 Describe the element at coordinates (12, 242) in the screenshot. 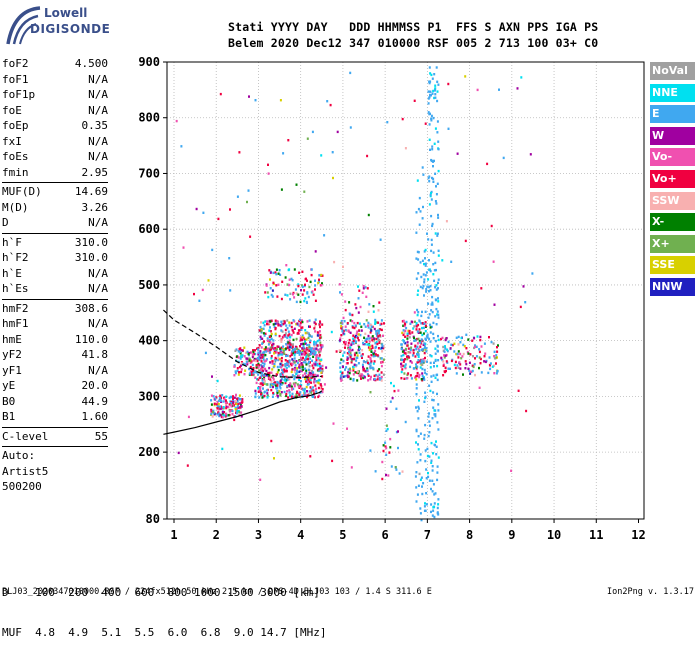

I see `param-label: h`F` at that location.